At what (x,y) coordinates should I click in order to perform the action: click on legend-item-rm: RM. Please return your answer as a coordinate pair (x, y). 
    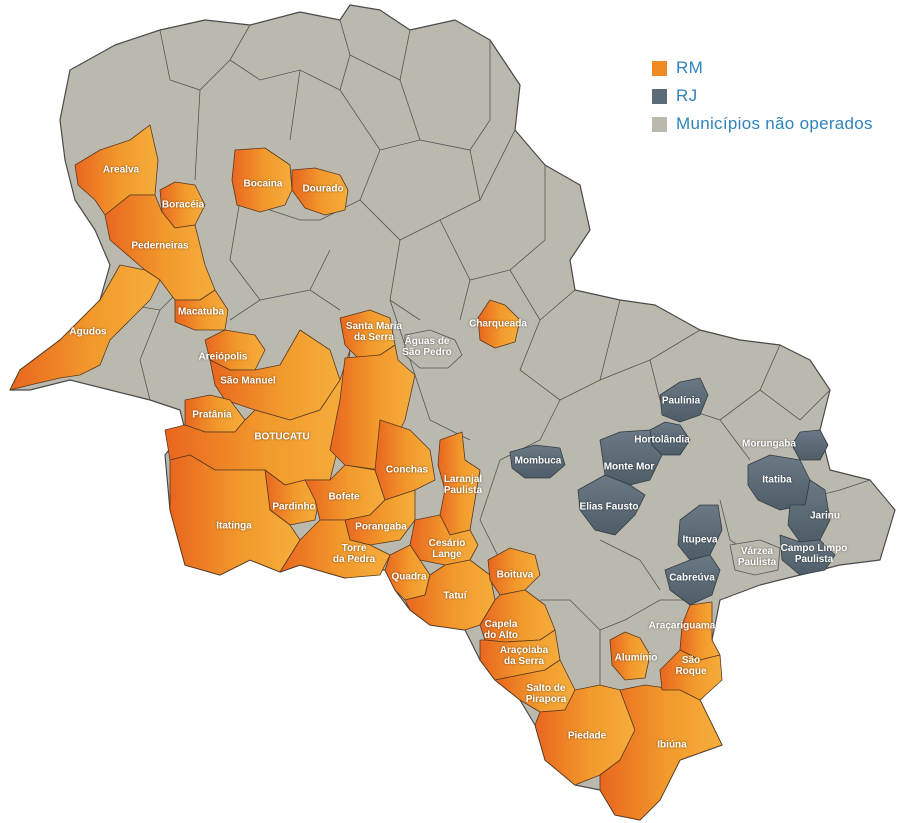
    Looking at the image, I should click on (762, 68).